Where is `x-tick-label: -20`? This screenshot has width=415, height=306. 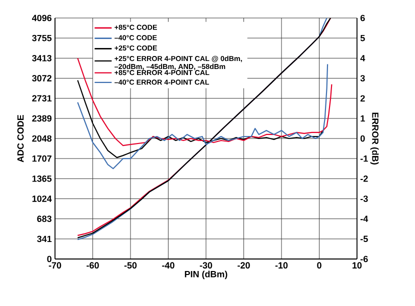
x-tick-label: -20 is located at coordinates (244, 265).